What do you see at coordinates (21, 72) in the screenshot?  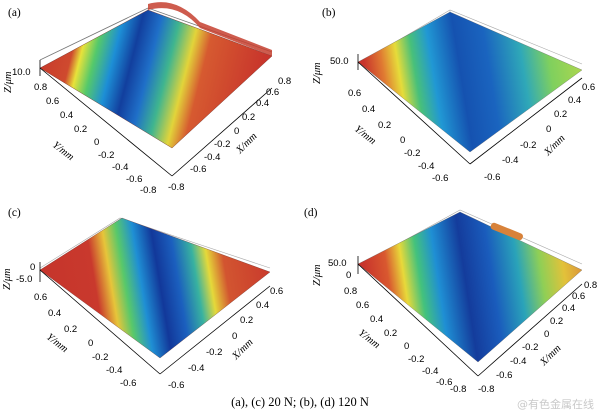 I see `z-tick: 10.0` at bounding box center [21, 72].